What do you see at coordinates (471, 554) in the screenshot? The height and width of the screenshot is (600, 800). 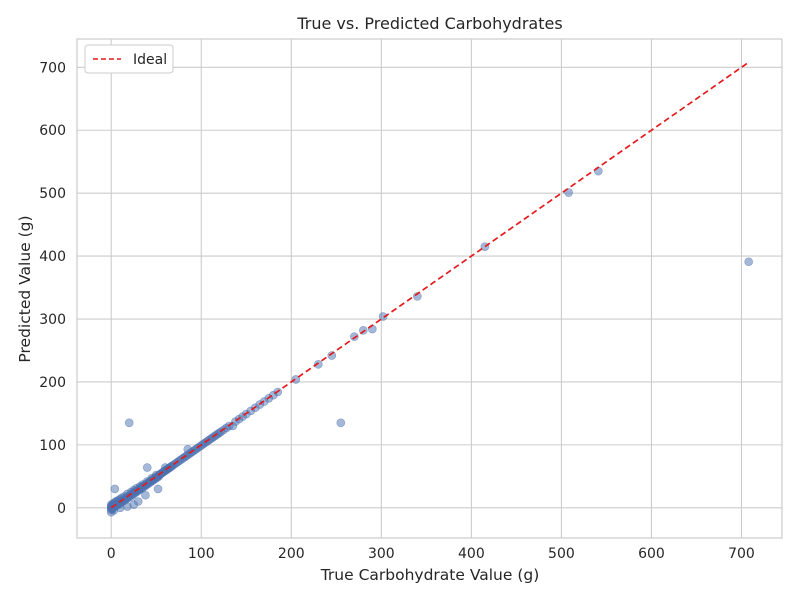 I see `x-tick-label: 400` at bounding box center [471, 554].